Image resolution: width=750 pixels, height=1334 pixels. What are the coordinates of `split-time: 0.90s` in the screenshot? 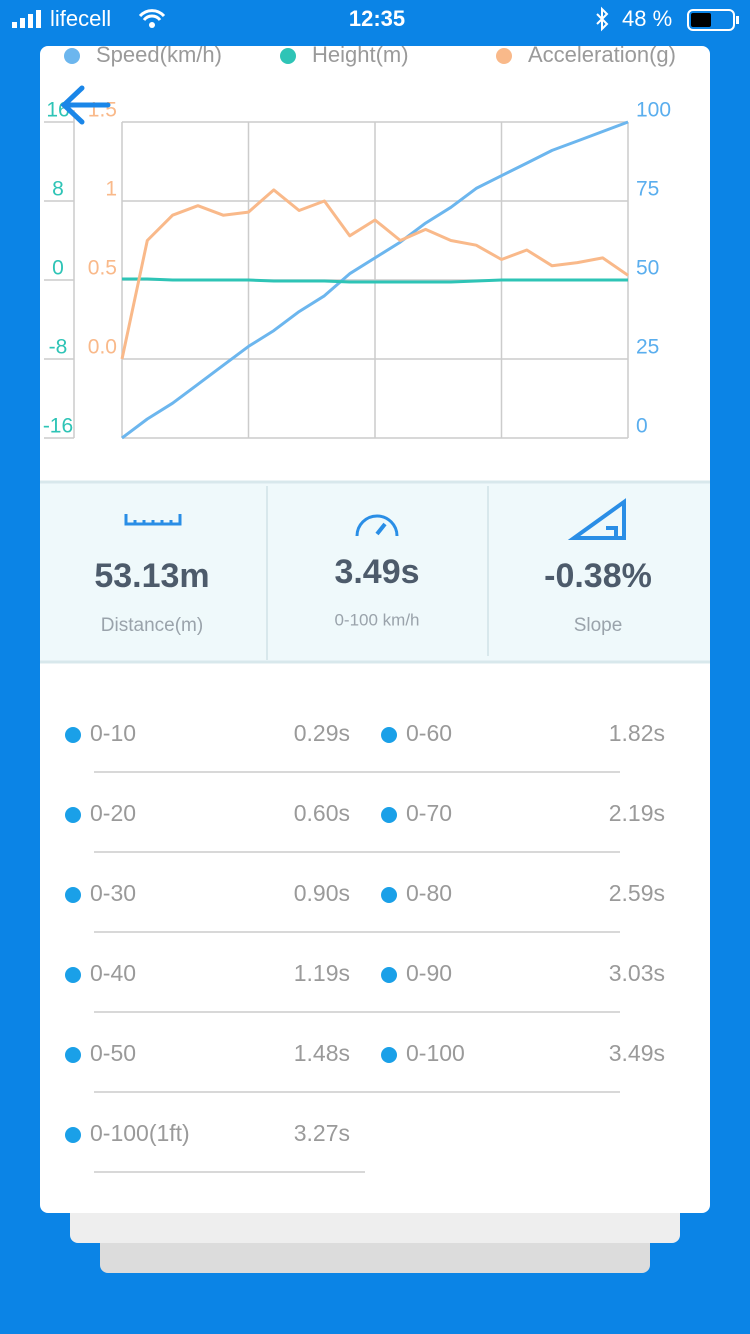 It's located at (322, 893).